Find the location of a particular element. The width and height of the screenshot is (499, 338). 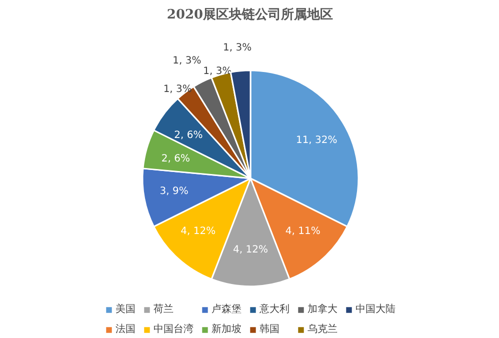

data-label: 3, 9% is located at coordinates (174, 192).